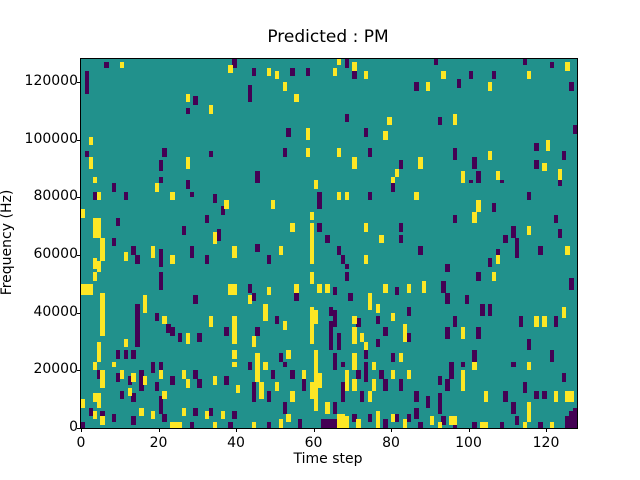  Describe the element at coordinates (328, 459) in the screenshot. I see `x-axis-label: Time step` at that location.